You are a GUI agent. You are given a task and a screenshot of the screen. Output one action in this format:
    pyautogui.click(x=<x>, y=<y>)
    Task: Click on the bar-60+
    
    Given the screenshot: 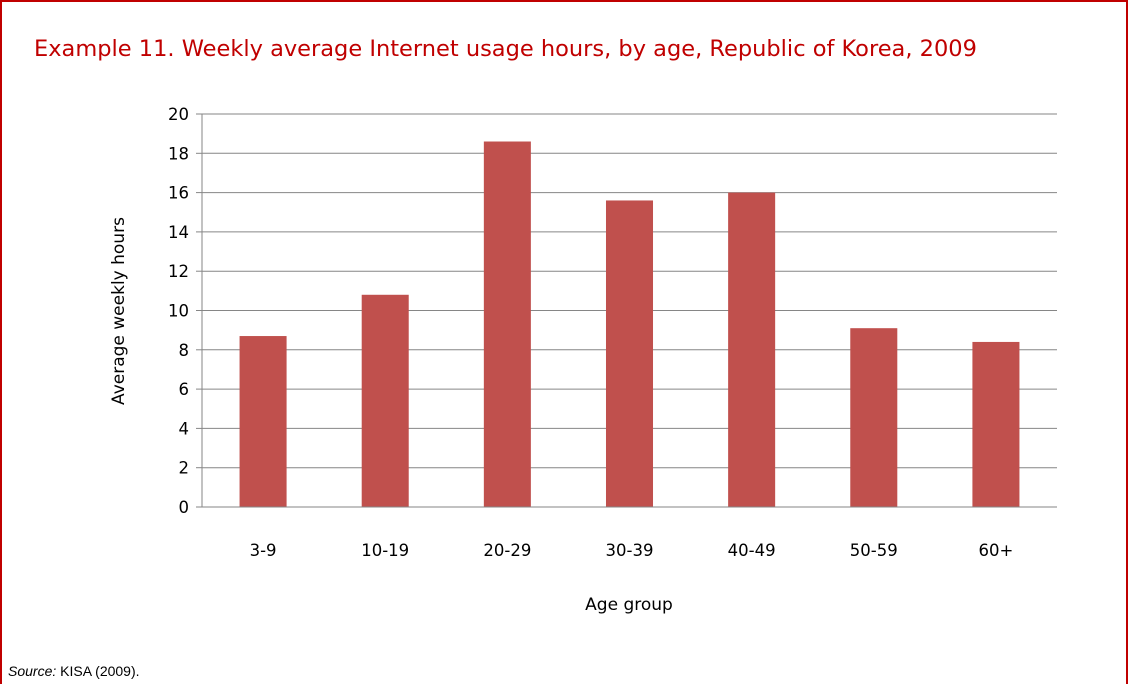 What is the action you would take?
    pyautogui.click(x=996, y=424)
    